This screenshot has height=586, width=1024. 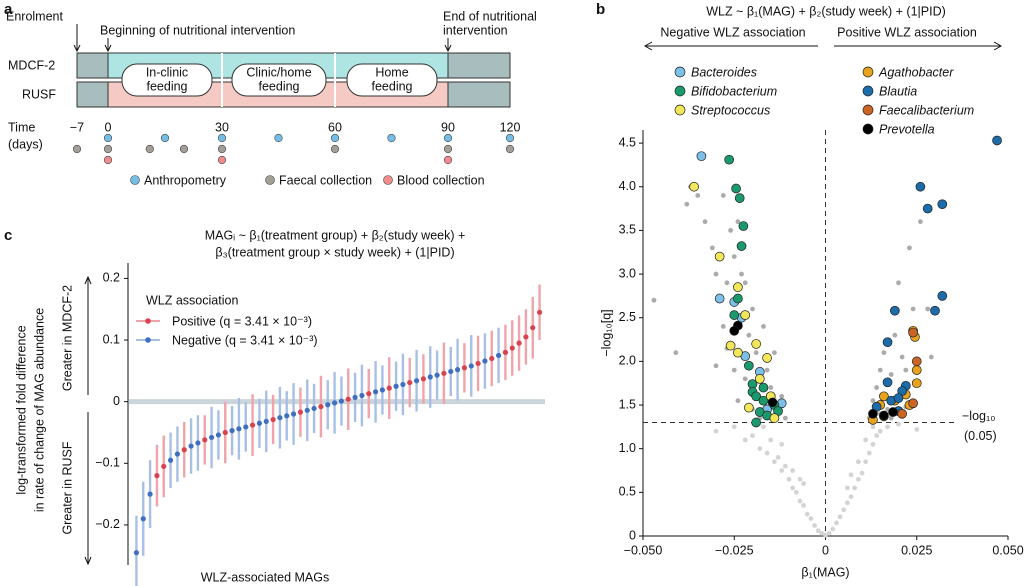 I want to click on y-tick-label: 2.0, so click(x=627, y=361).